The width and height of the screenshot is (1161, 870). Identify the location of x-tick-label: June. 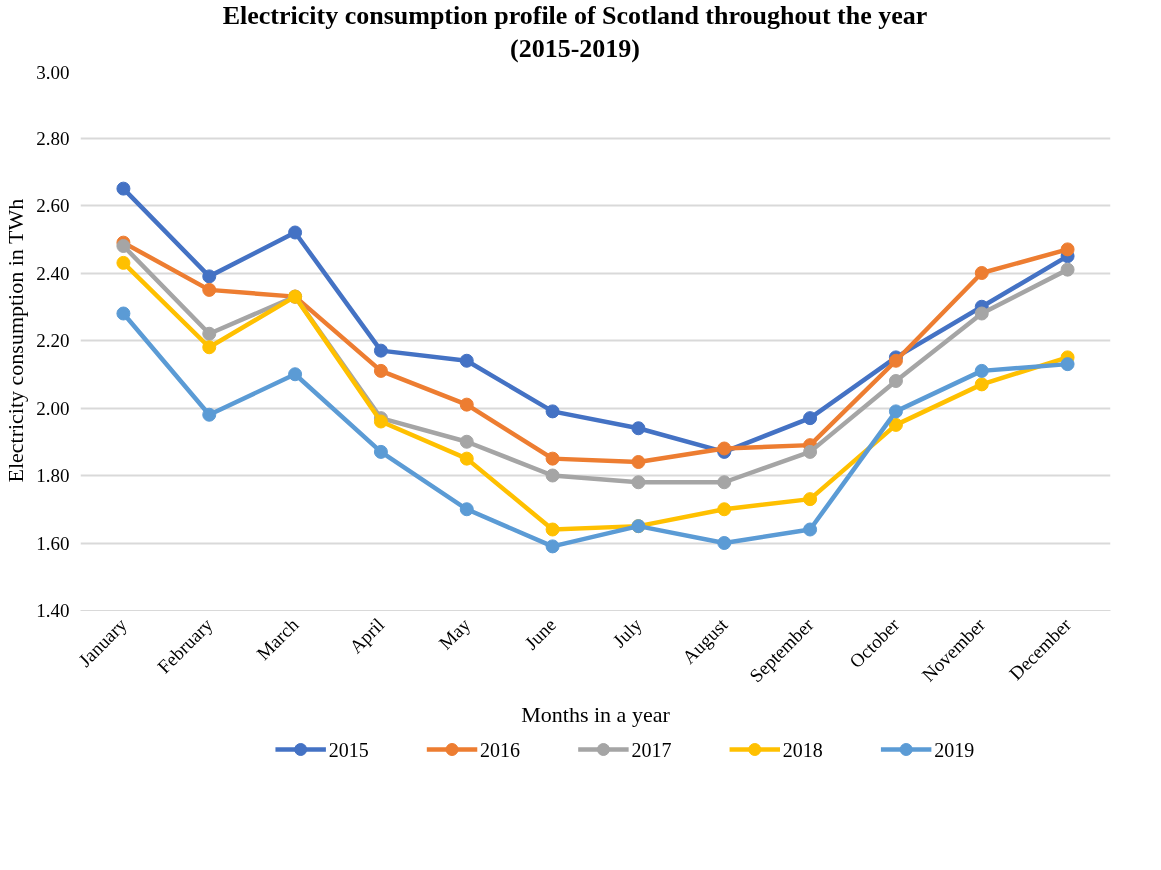
(540, 634).